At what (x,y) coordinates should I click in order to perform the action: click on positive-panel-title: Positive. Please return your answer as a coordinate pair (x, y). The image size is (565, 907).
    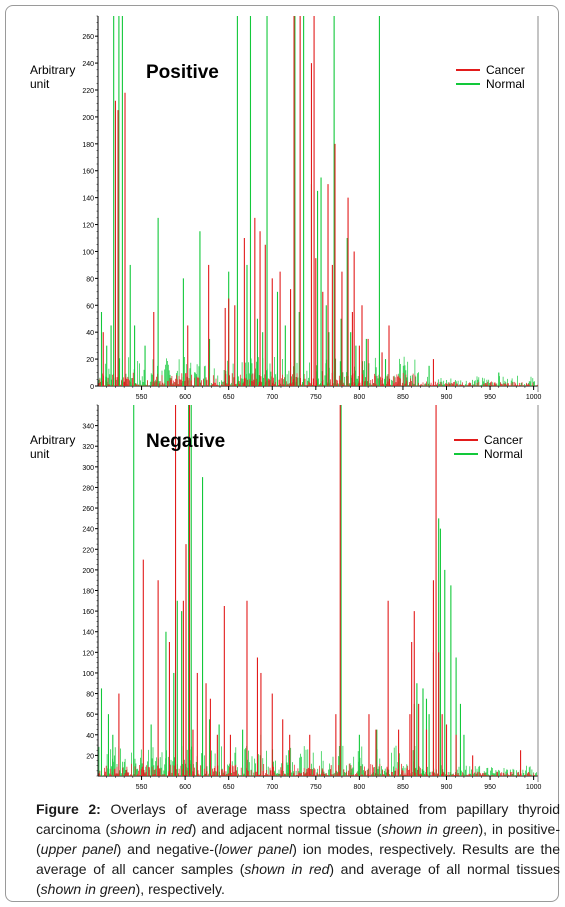
    Looking at the image, I should click on (182, 72).